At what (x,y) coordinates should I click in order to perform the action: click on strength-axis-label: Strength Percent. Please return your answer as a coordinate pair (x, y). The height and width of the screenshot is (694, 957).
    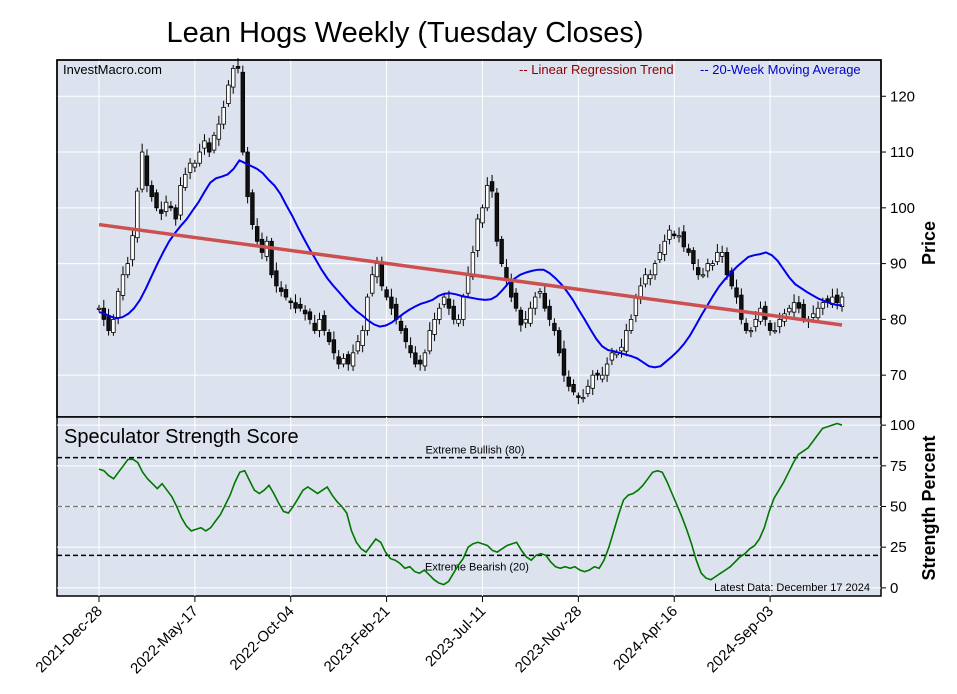
    Looking at the image, I should click on (929, 507).